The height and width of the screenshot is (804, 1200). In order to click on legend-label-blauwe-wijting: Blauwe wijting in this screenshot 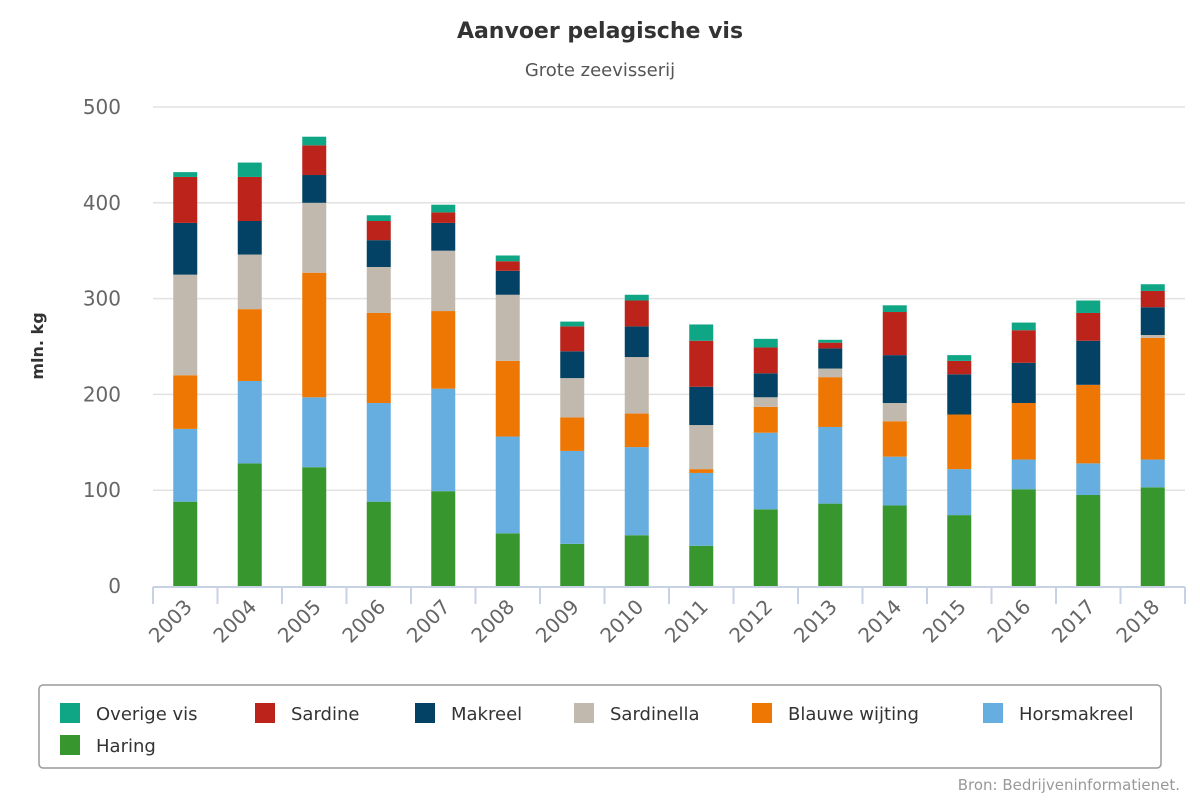, I will do `click(853, 714)`.